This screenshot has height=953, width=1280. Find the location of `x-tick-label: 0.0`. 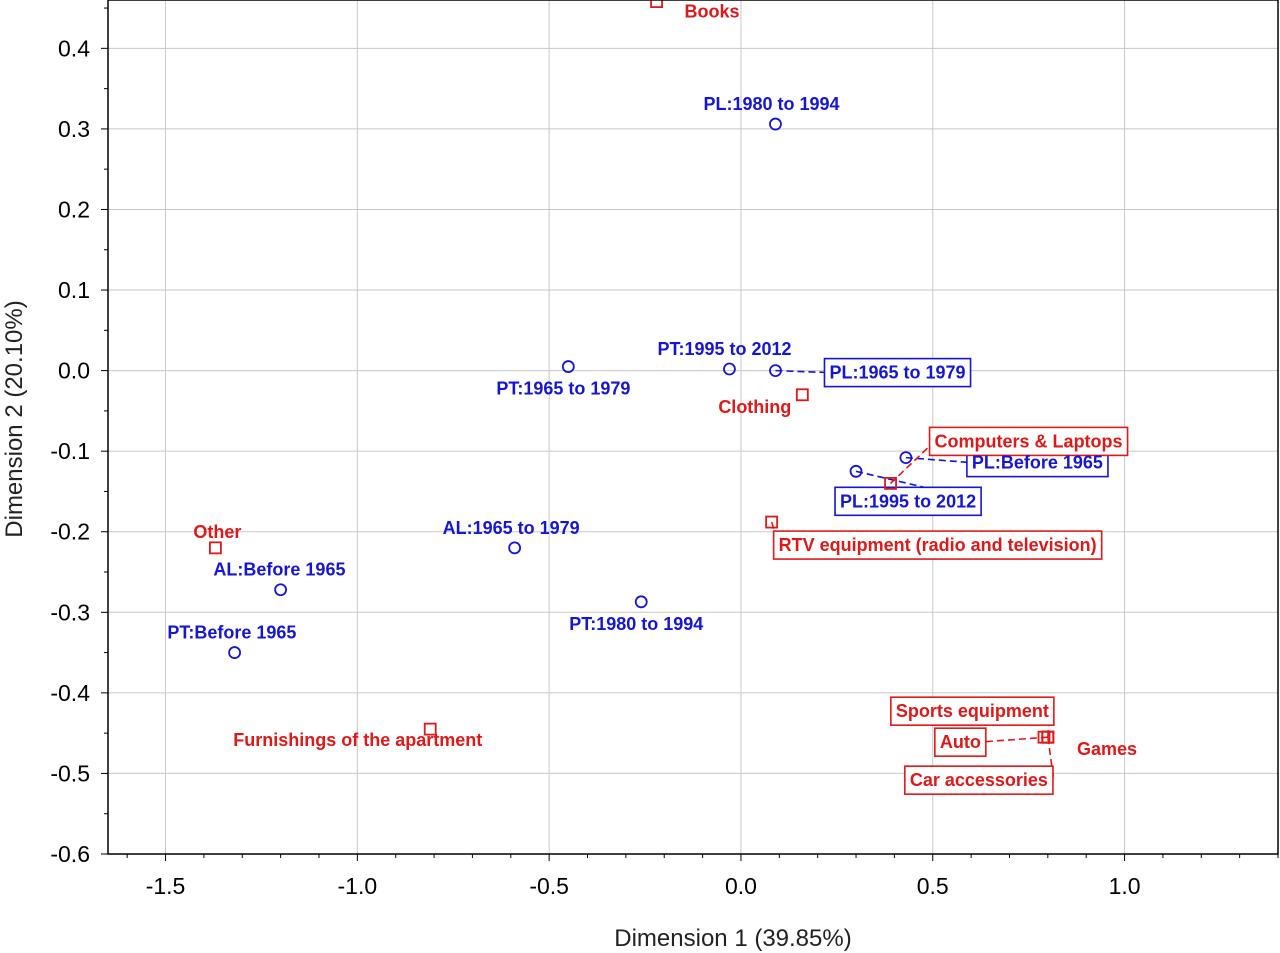

x-tick-label: 0.0 is located at coordinates (741, 886).